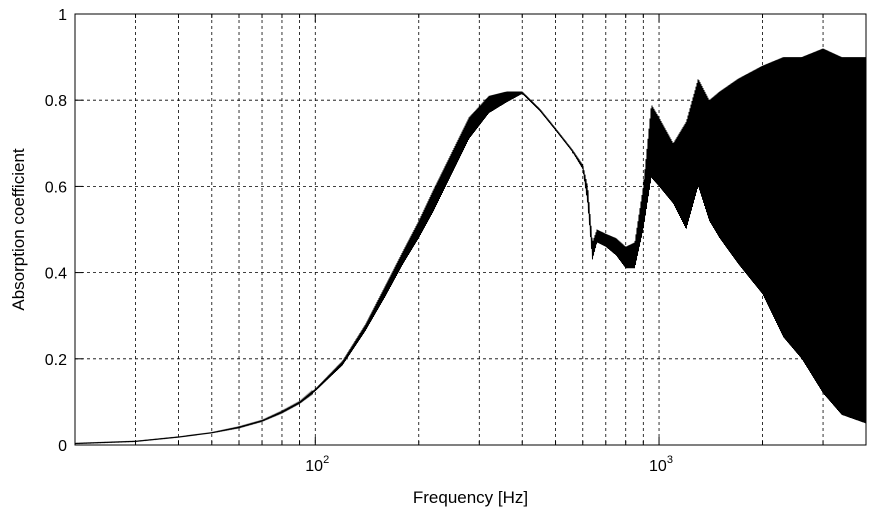 This screenshot has height=510, width=869. What do you see at coordinates (56, 187) in the screenshot?
I see `y-tick-label: 0.6` at bounding box center [56, 187].